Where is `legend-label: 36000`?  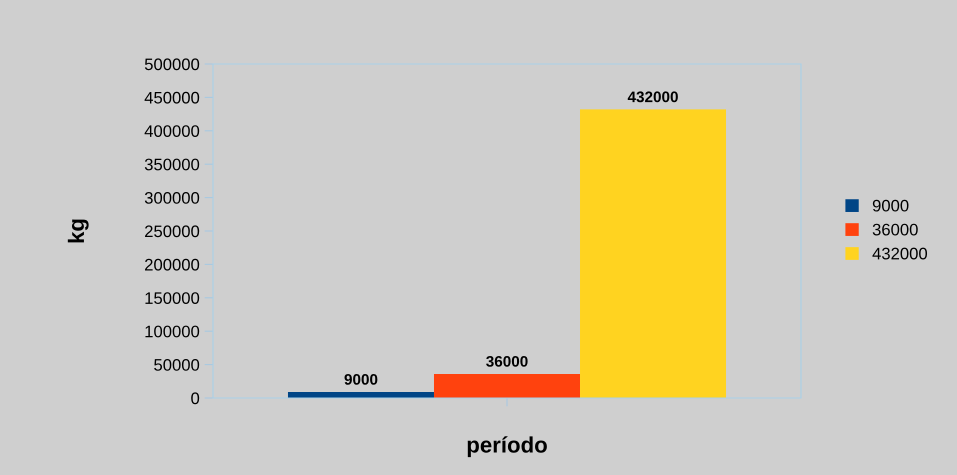 legend-label: 36000 is located at coordinates (895, 230).